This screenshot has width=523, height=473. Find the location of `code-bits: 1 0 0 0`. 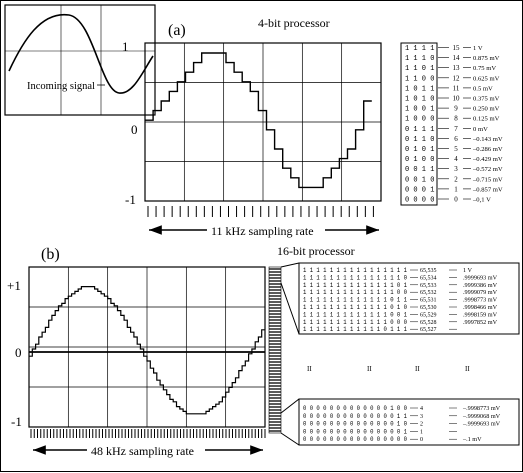

code-bits: 1 0 0 0 is located at coordinates (419, 120).